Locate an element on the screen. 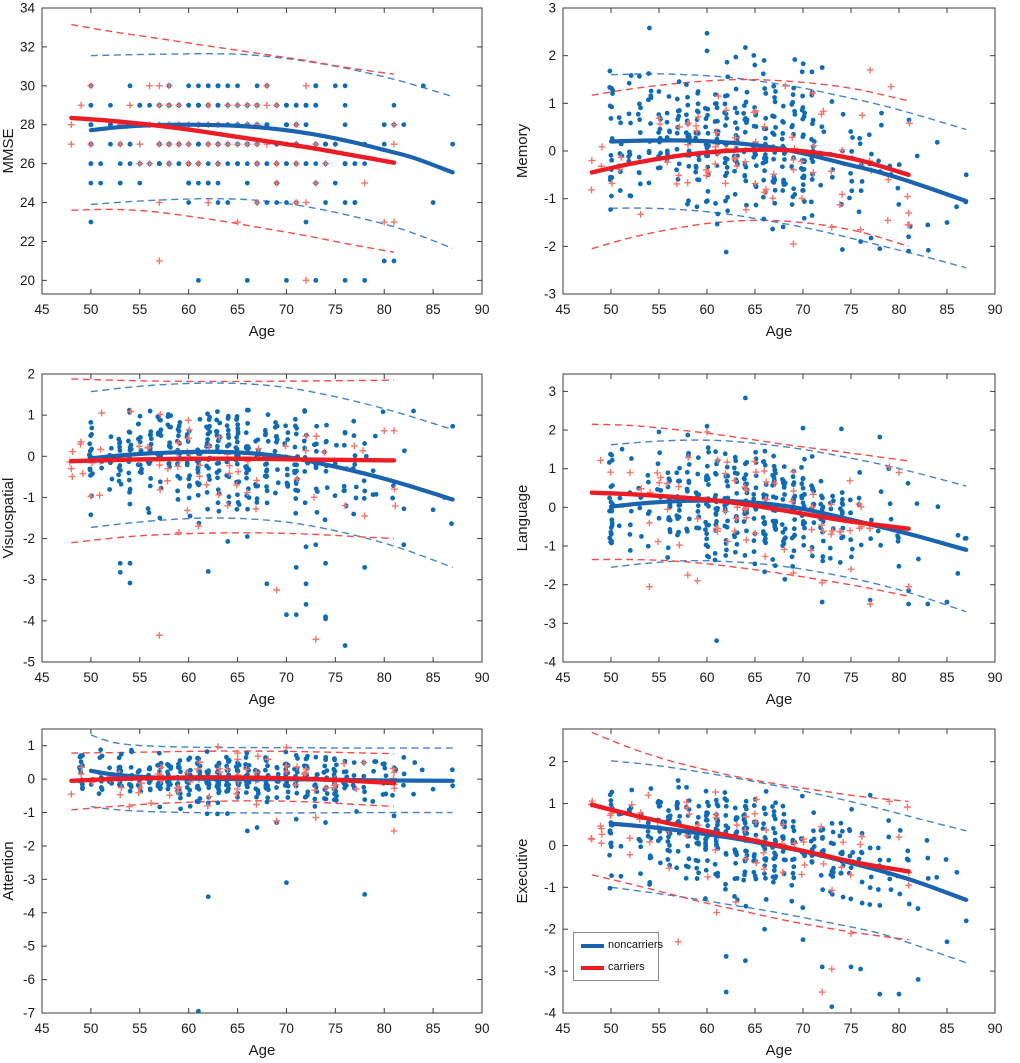 This screenshot has width=1020, height=1063. svg-text: 3 is located at coordinates (552, 8).